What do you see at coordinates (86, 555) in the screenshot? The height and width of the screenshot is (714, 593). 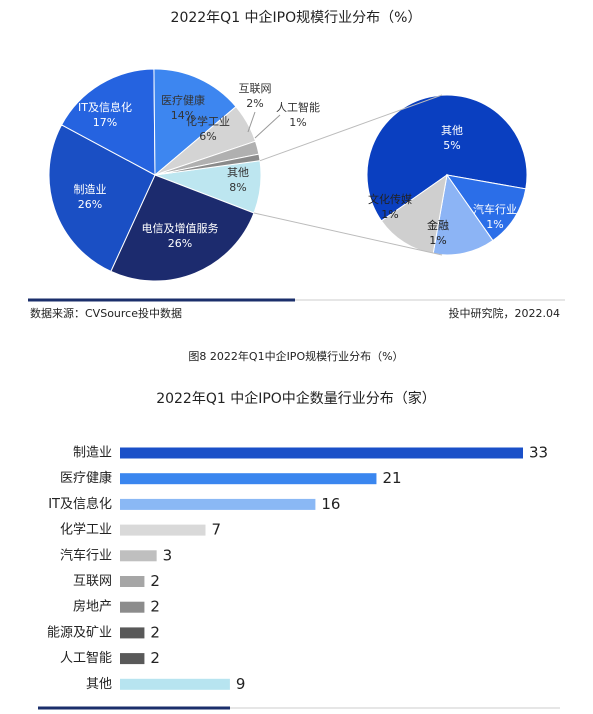 I see `y-tick-label: 汽车行业` at bounding box center [86, 555].